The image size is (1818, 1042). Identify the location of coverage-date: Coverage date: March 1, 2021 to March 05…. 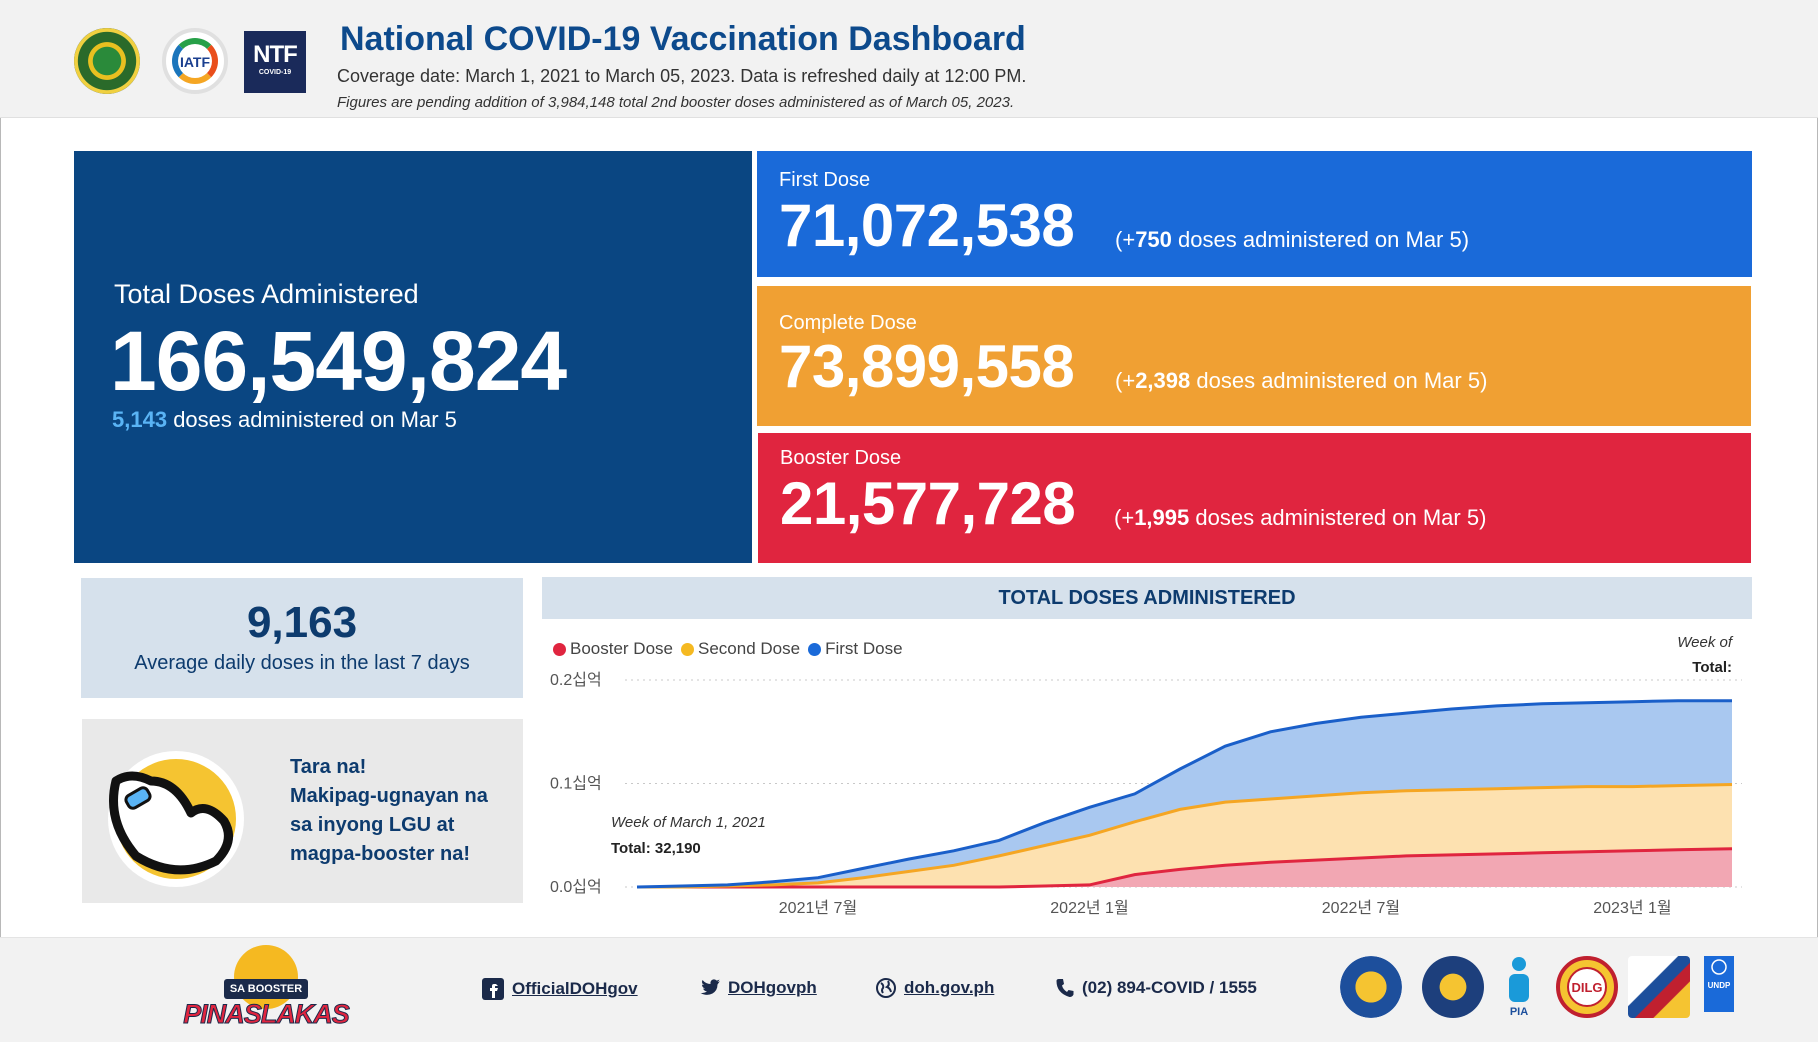
(682, 76).